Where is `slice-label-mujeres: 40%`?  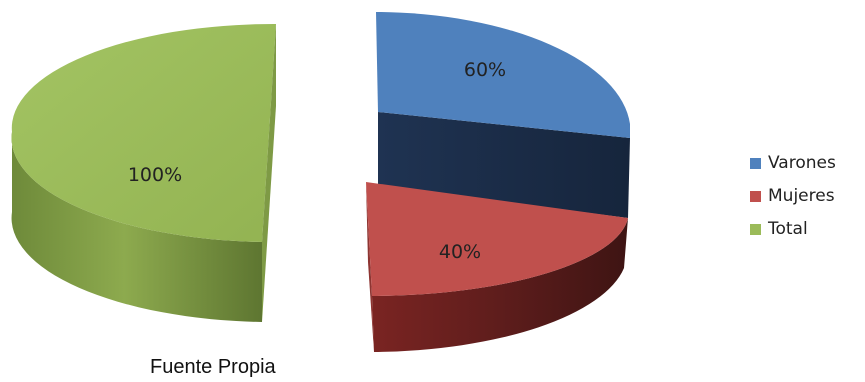 slice-label-mujeres: 40% is located at coordinates (460, 252).